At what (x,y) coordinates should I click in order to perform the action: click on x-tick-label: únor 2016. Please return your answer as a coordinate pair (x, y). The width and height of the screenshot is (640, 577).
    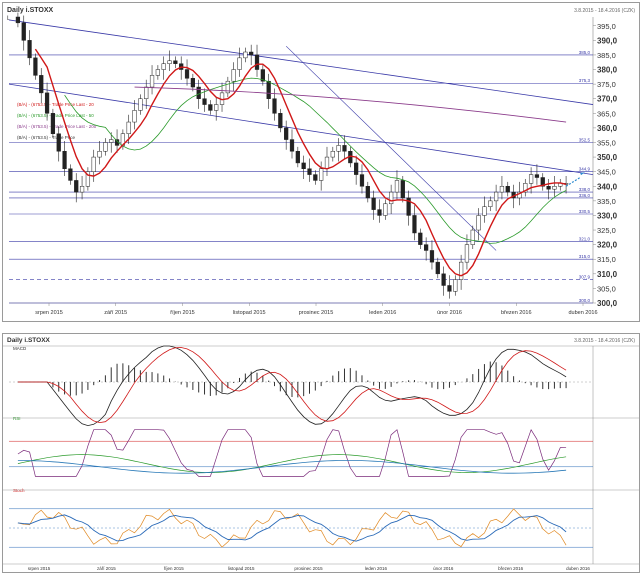
    Looking at the image, I should click on (449, 313).